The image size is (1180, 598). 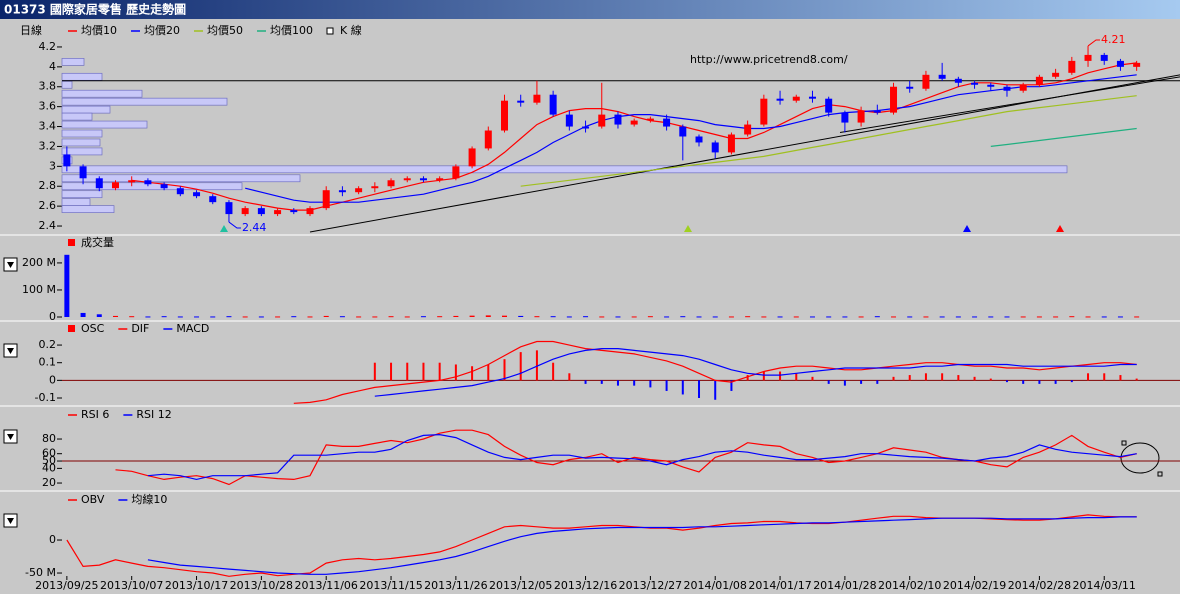 I want to click on y-tick-label: 3.8, so click(x=48, y=86).